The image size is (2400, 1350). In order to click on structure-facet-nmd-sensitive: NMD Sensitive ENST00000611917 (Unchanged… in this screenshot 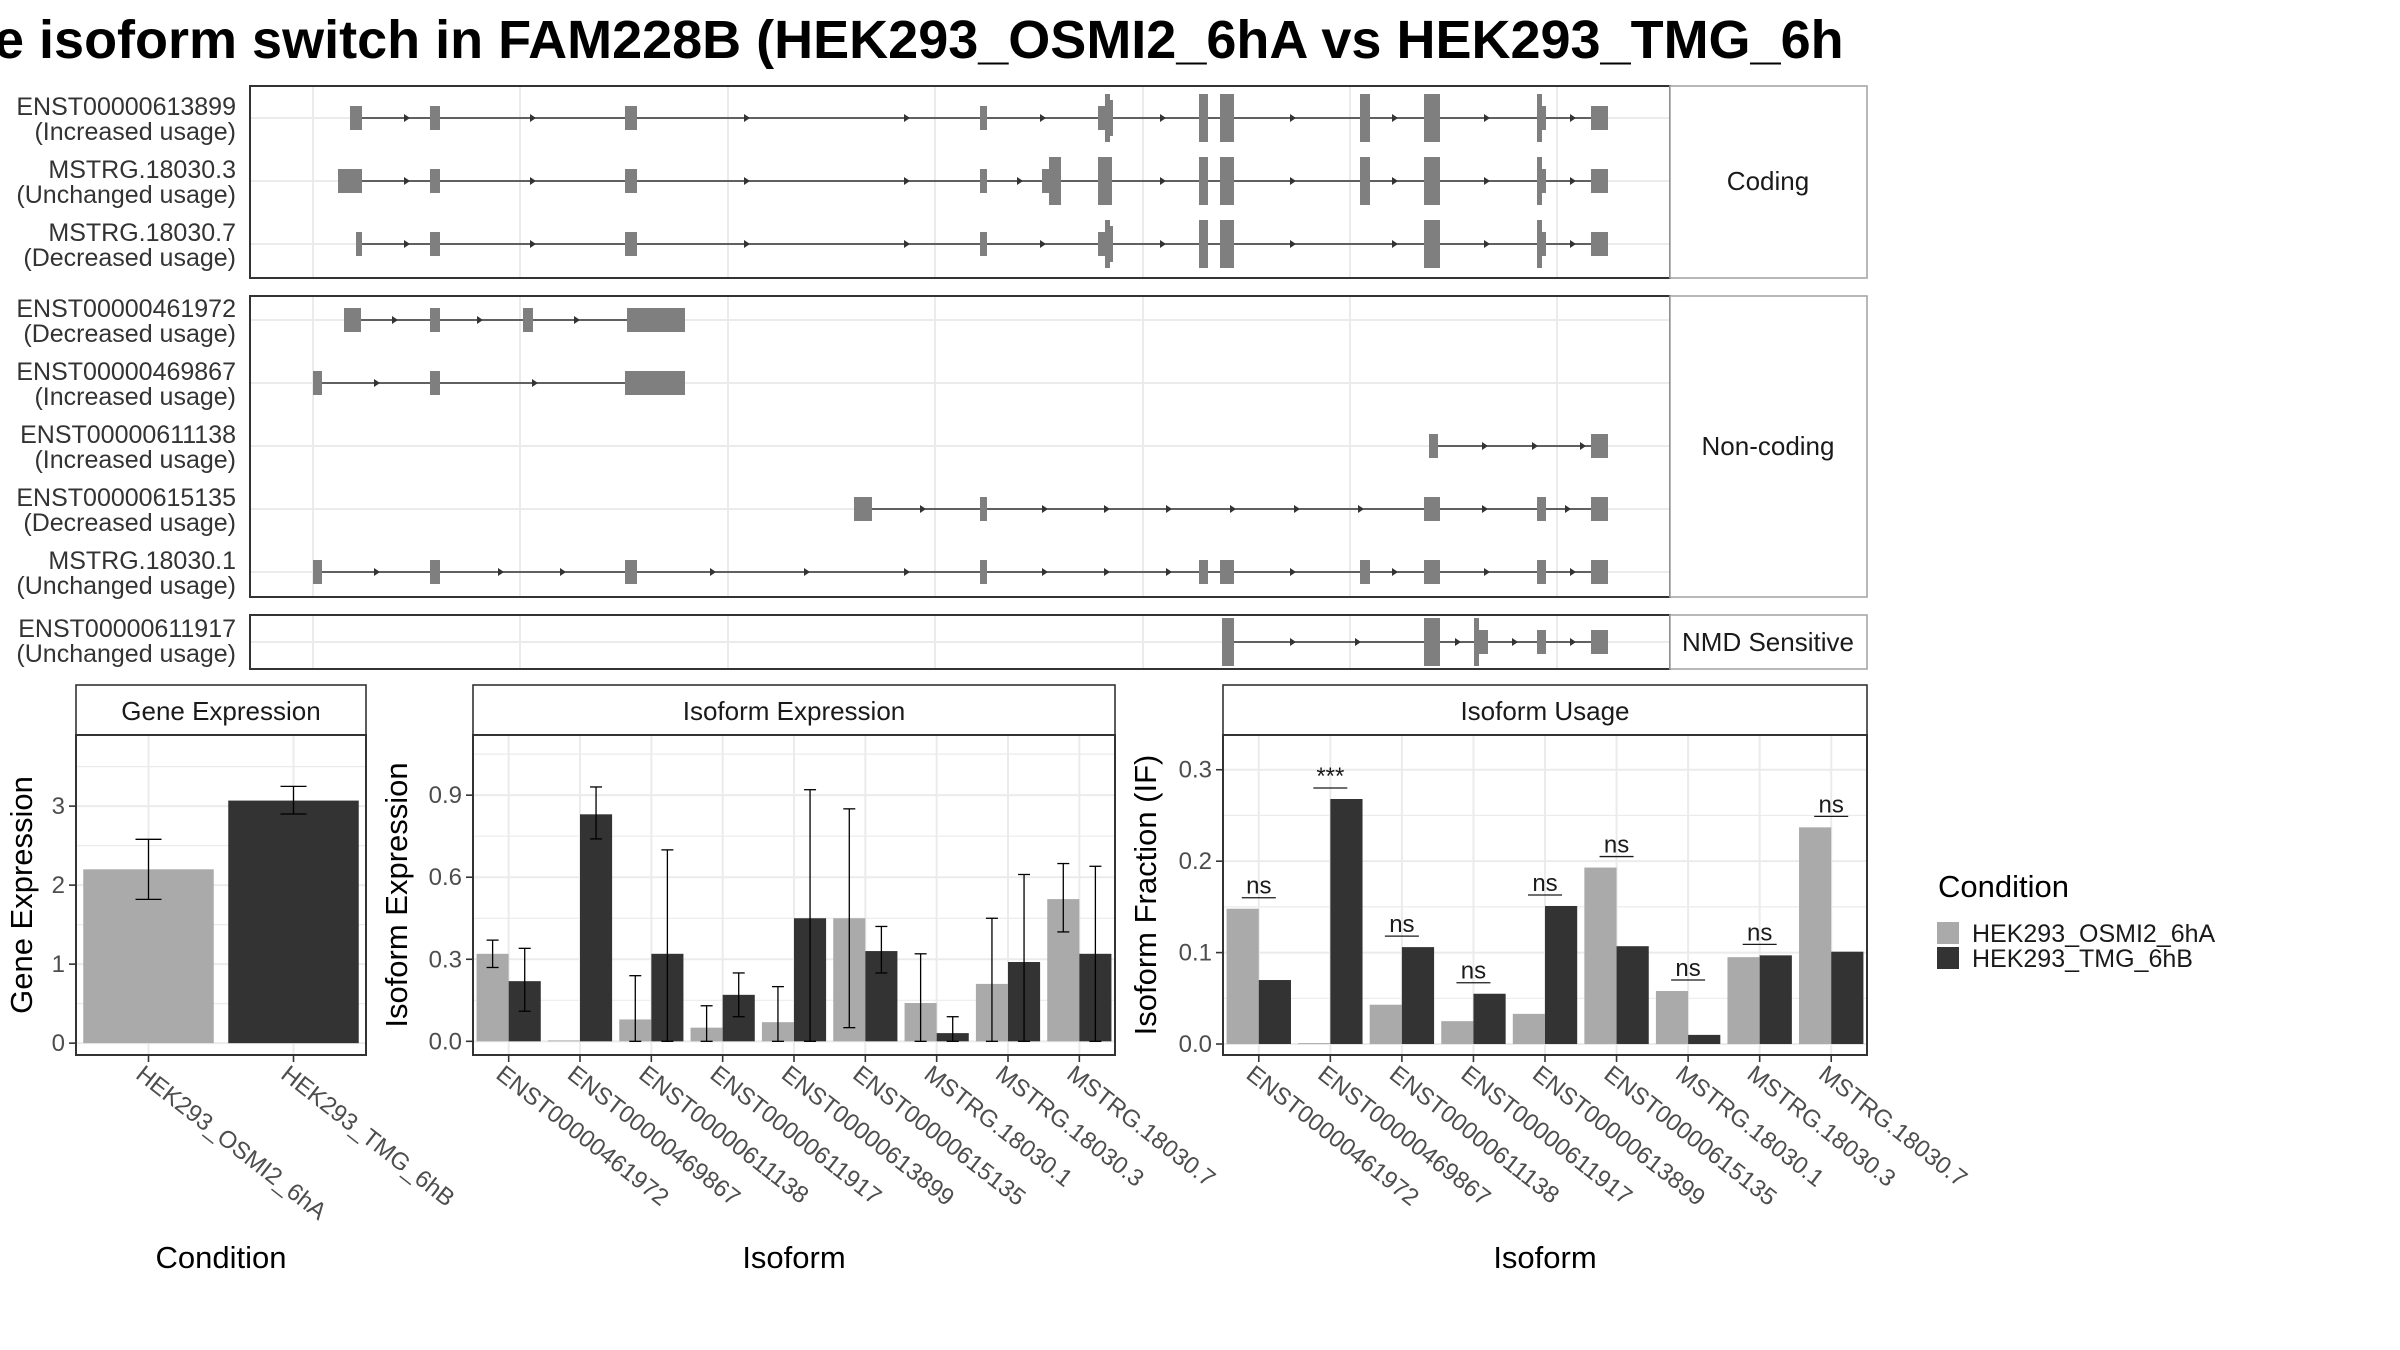, I will do `click(942, 642)`.